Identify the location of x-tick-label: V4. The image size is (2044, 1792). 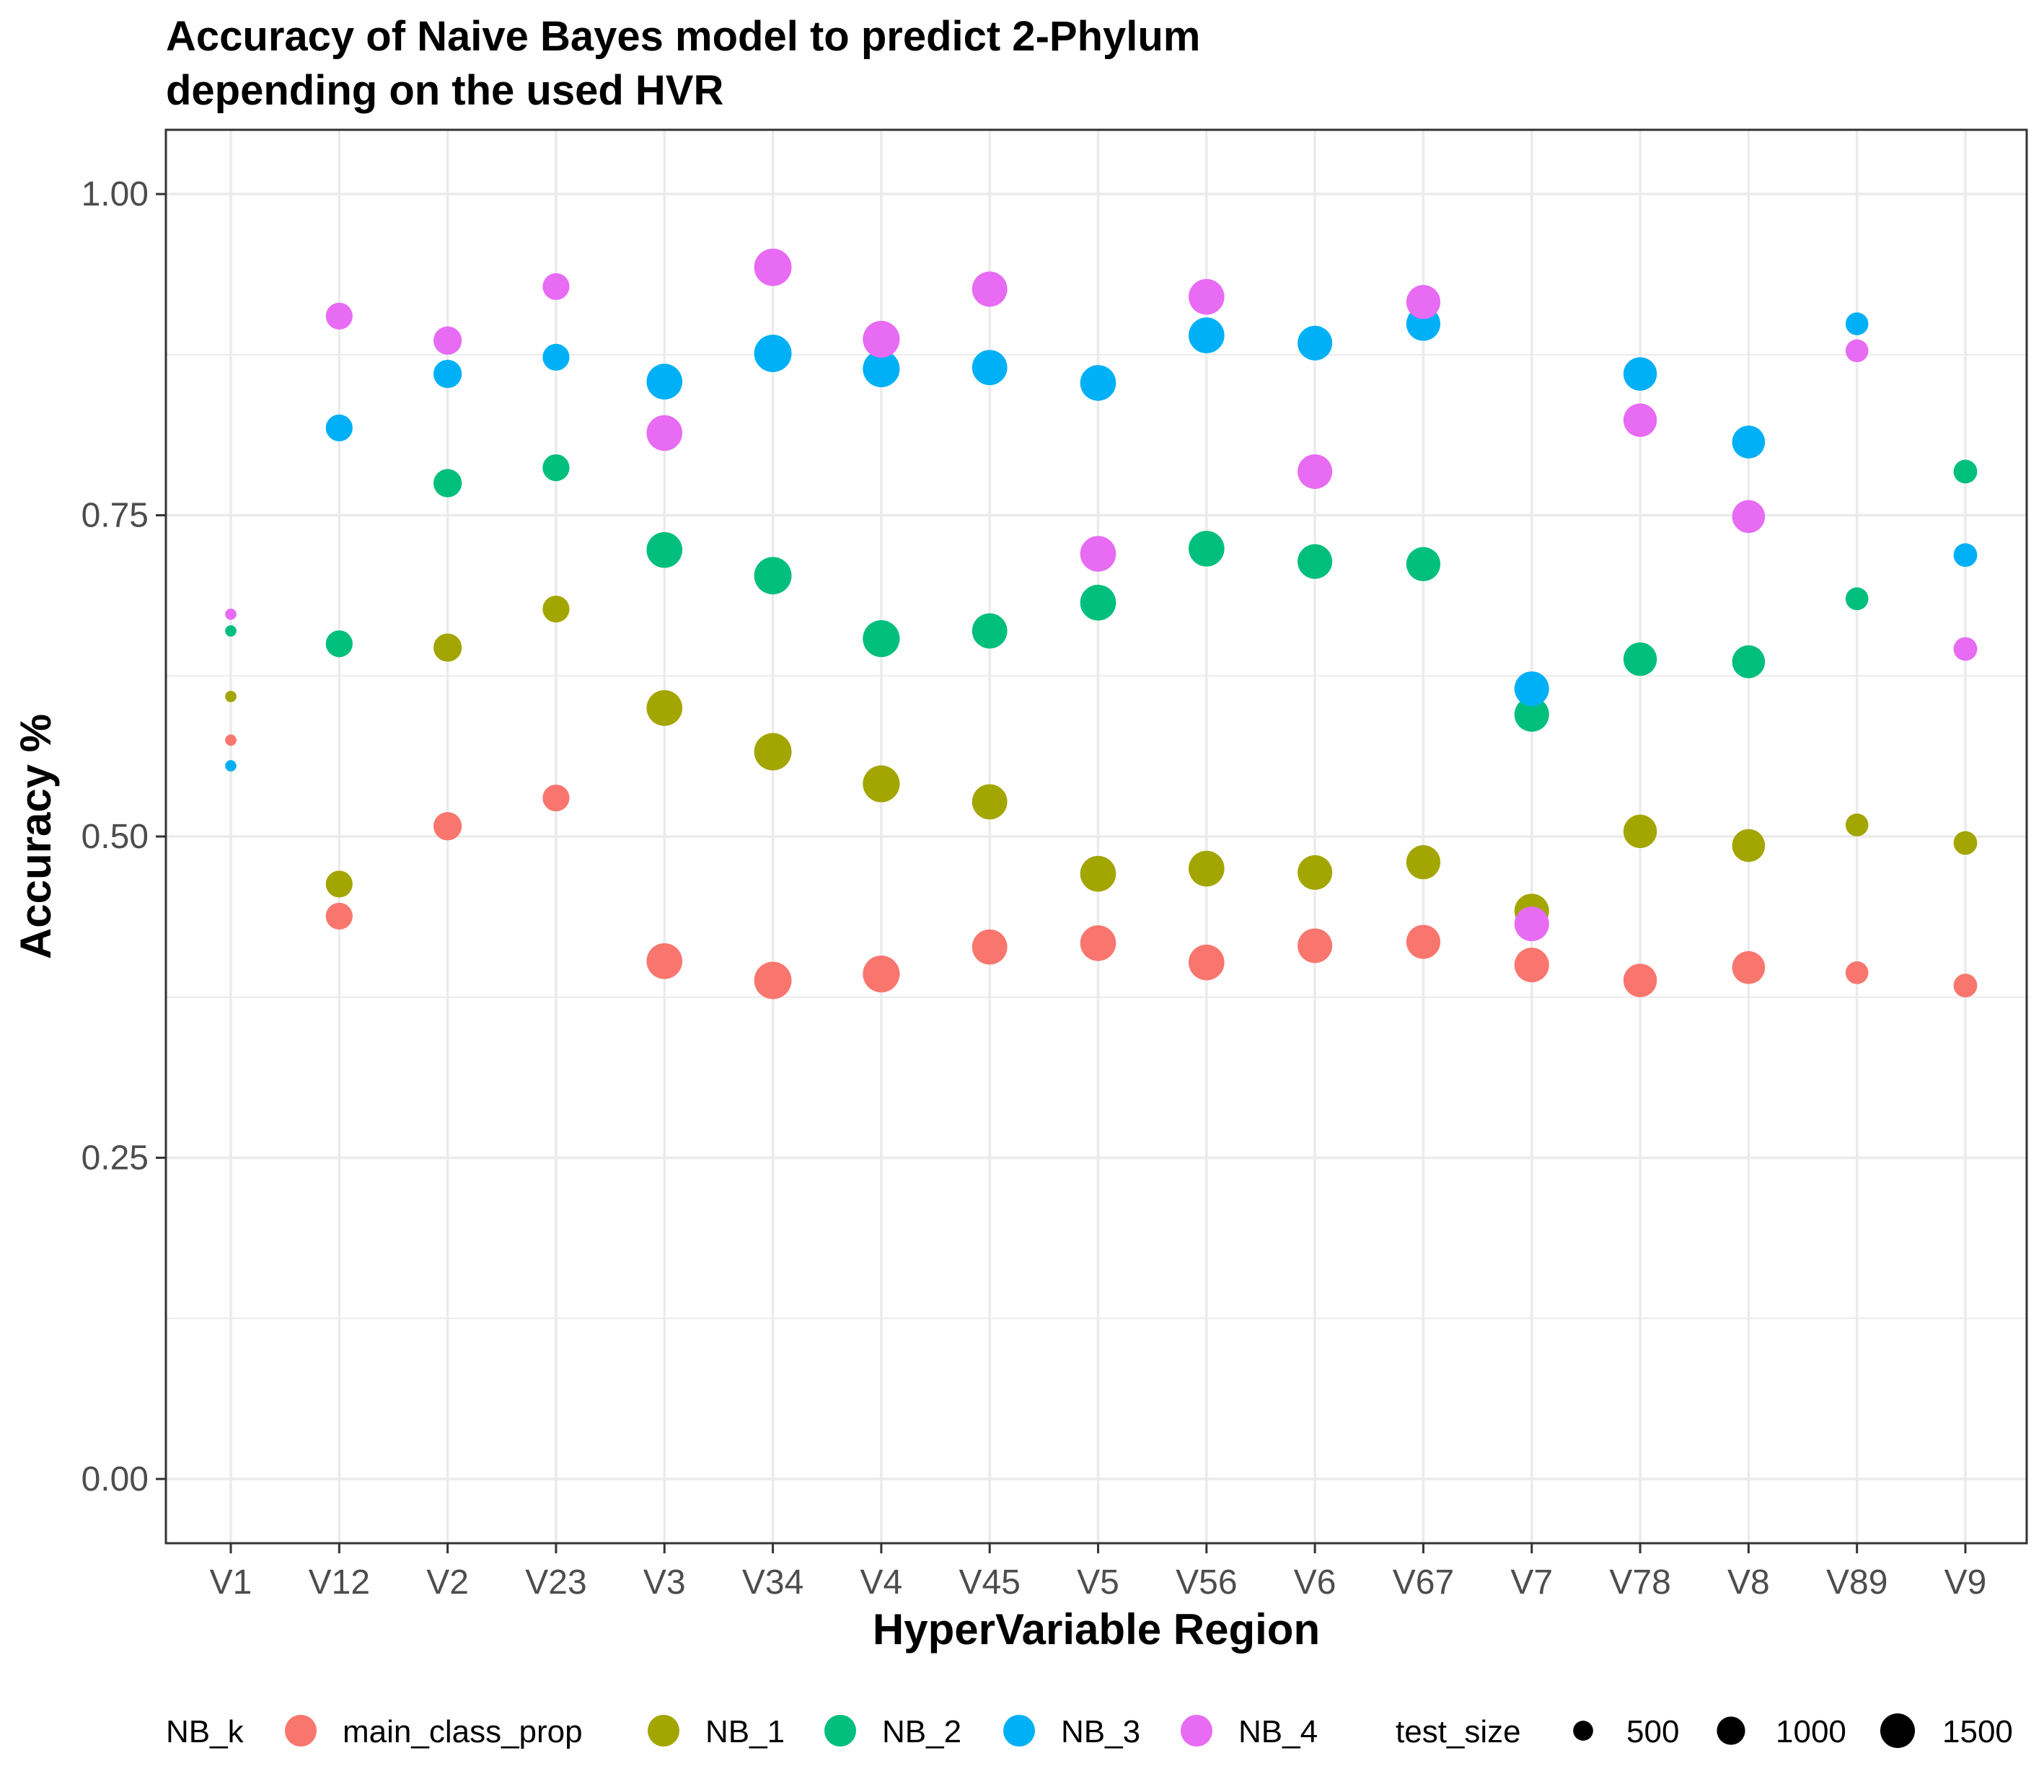
(881, 1582).